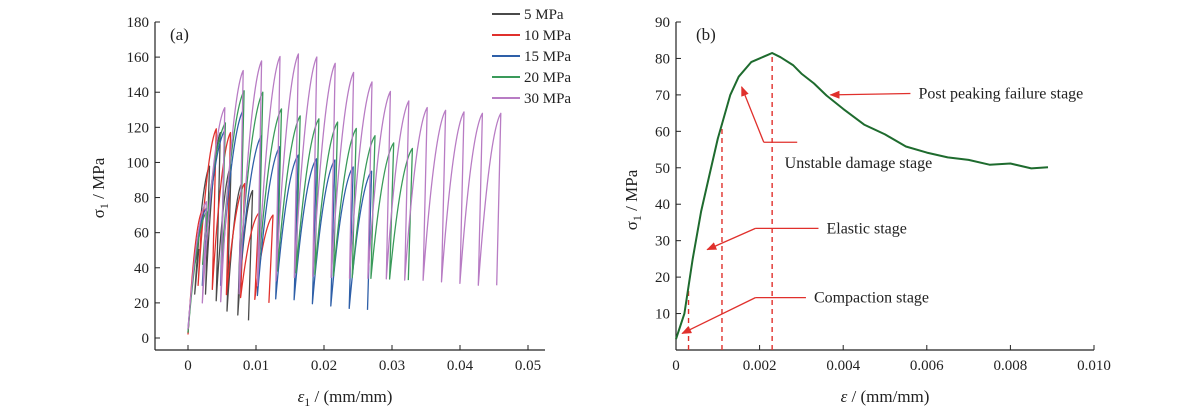 The width and height of the screenshot is (1200, 412). What do you see at coordinates (843, 366) in the screenshot?
I see `panel-b-x-tick-label: 0.004` at bounding box center [843, 366].